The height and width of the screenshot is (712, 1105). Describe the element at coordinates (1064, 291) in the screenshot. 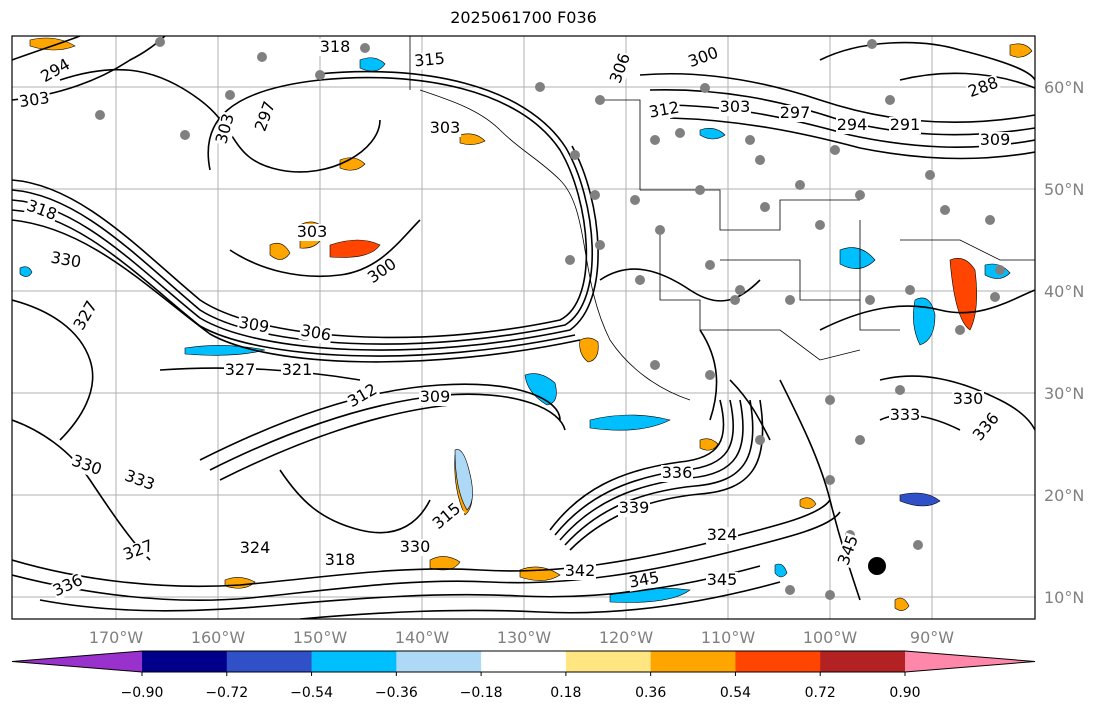

I see `lat-label: 40°N` at that location.